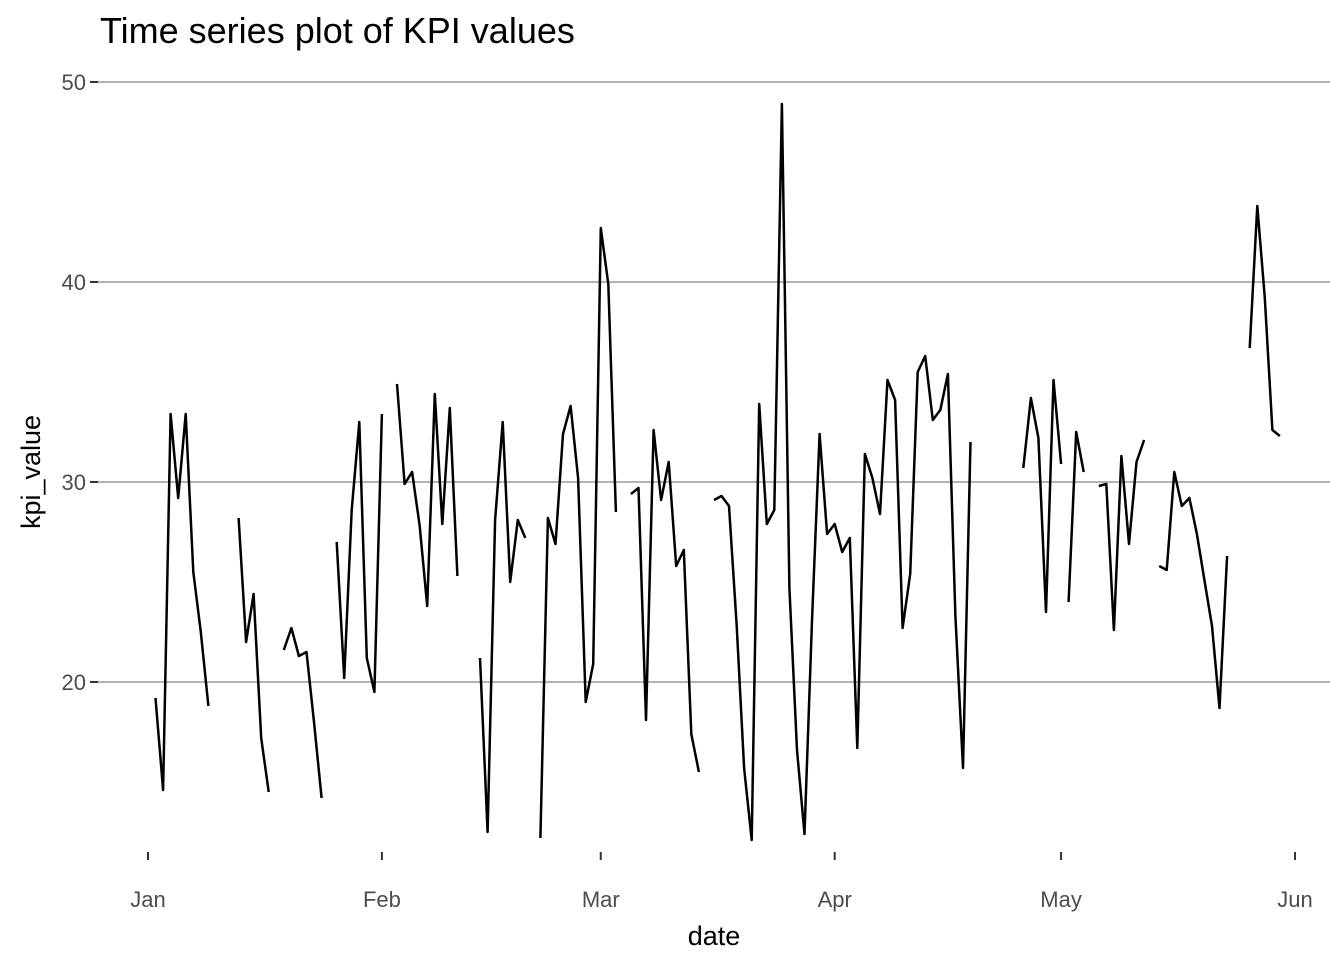  I want to click on x-axis-title: date, so click(714, 936).